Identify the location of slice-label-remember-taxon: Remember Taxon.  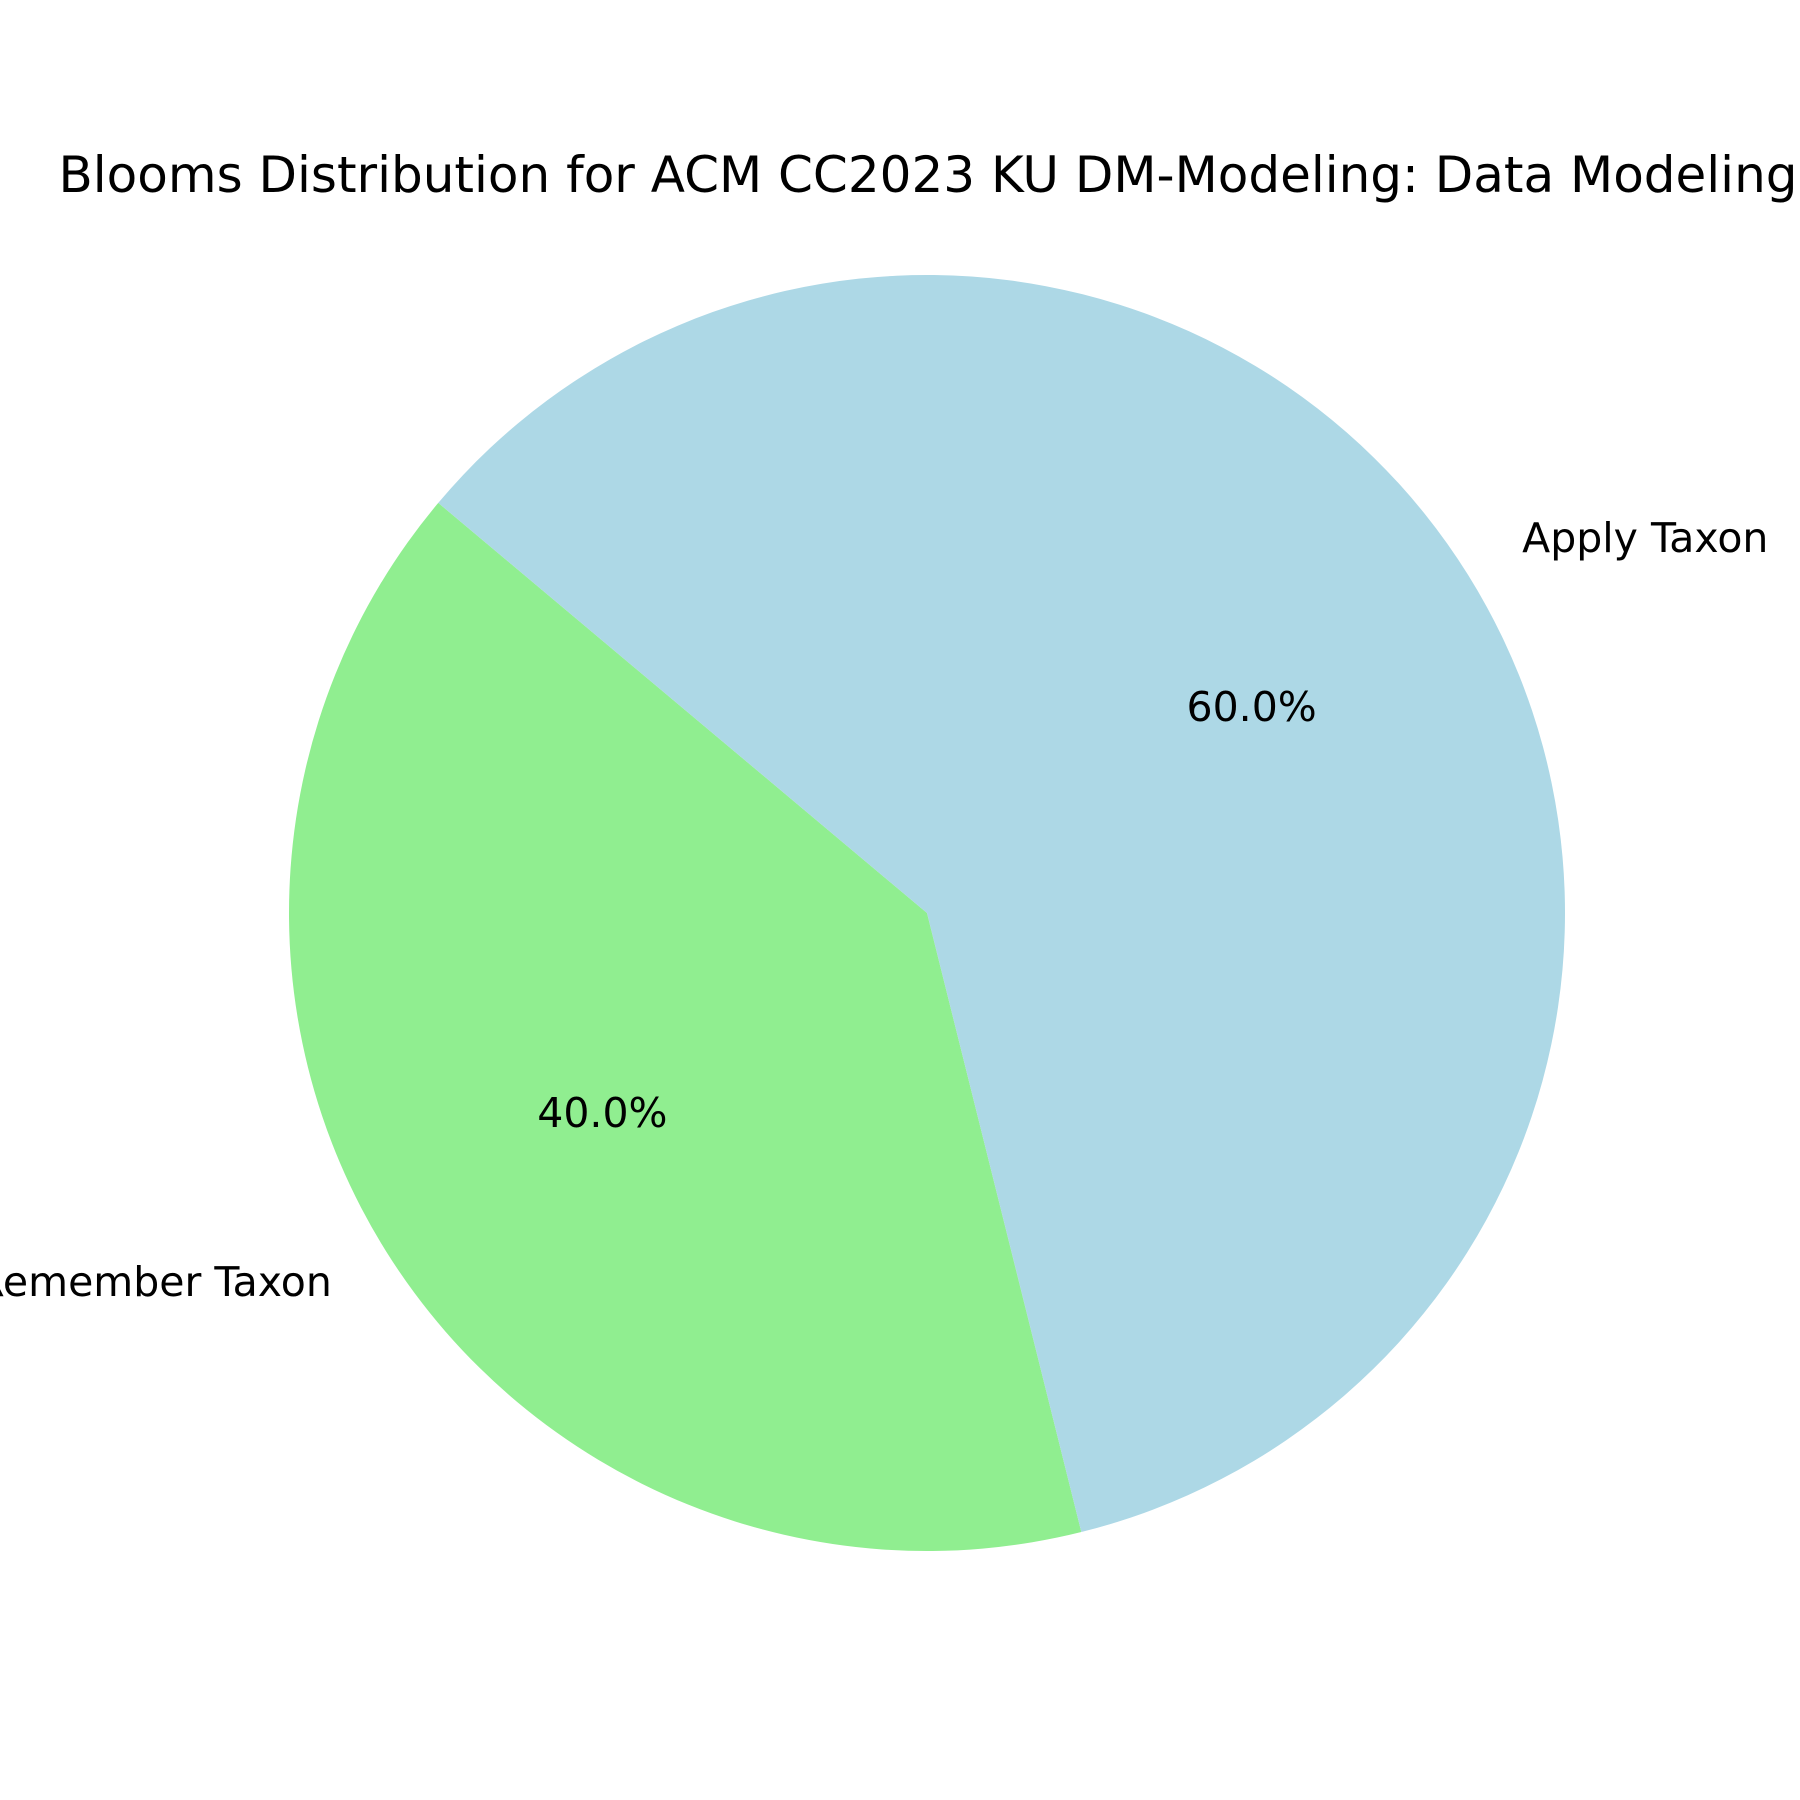
(166, 1282).